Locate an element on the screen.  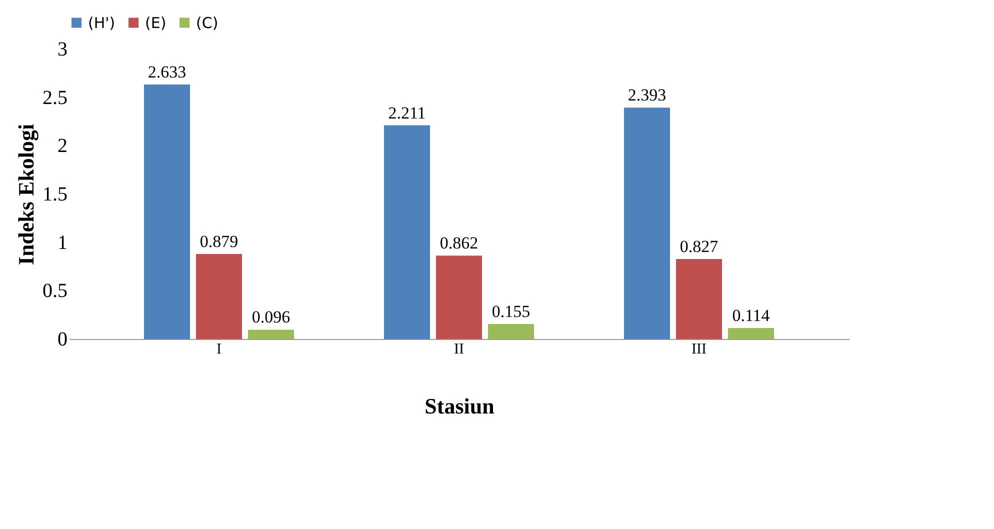
y-tick-label: 0 is located at coordinates (63, 339).